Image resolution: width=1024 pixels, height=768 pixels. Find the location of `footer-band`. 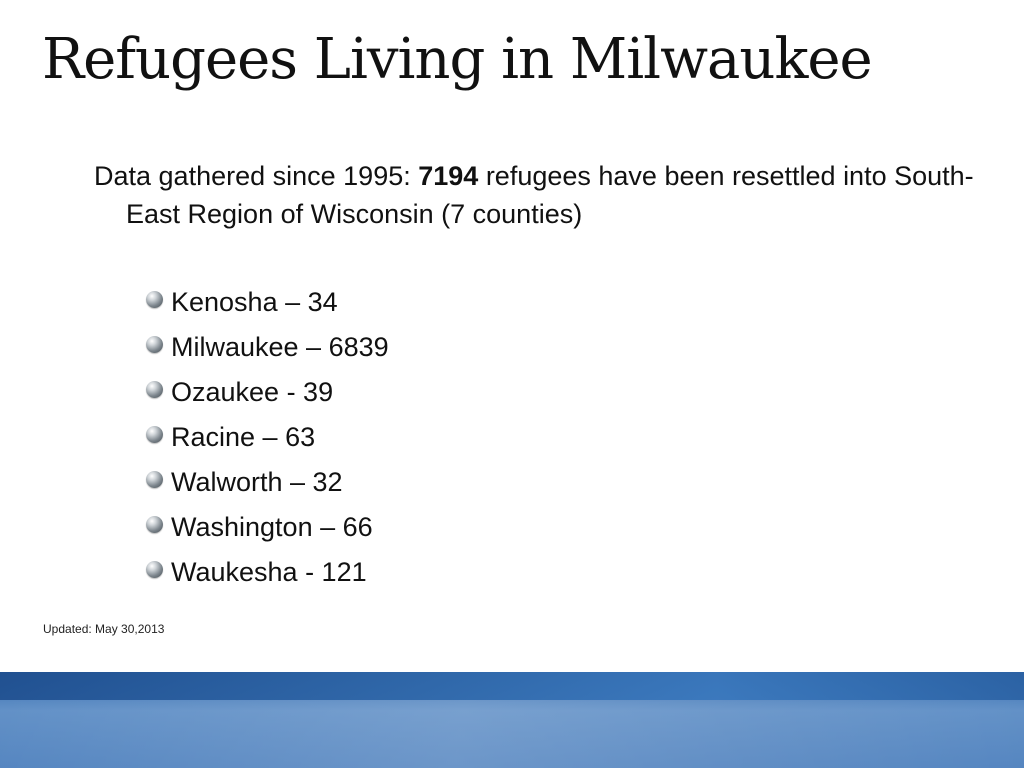

footer-band is located at coordinates (512, 720).